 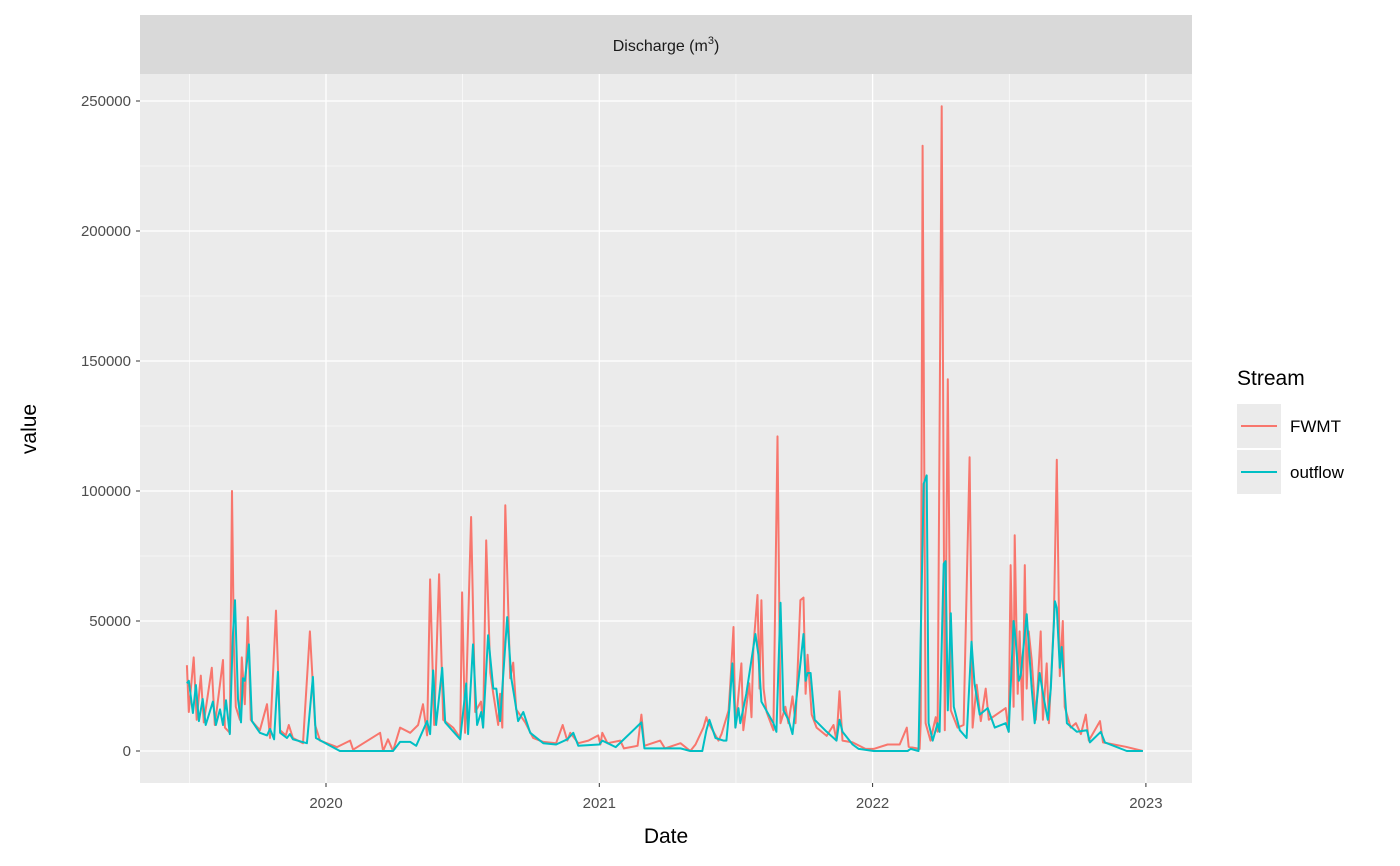 I want to click on strip-title: Discharge (m3), so click(x=666, y=45).